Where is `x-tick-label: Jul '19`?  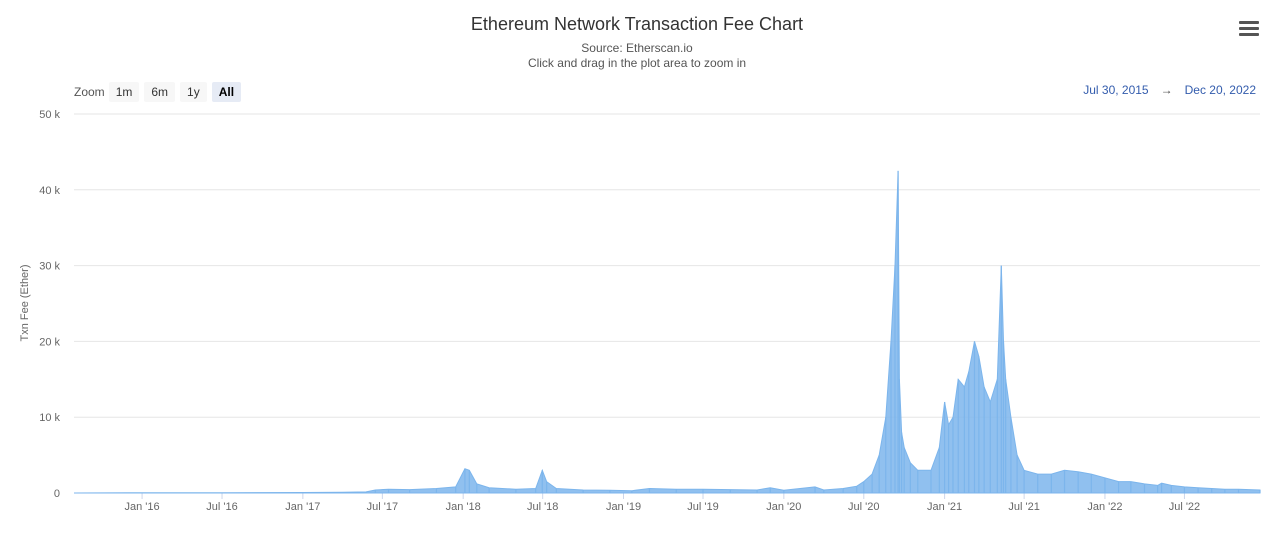
x-tick-label: Jul '19 is located at coordinates (702, 507).